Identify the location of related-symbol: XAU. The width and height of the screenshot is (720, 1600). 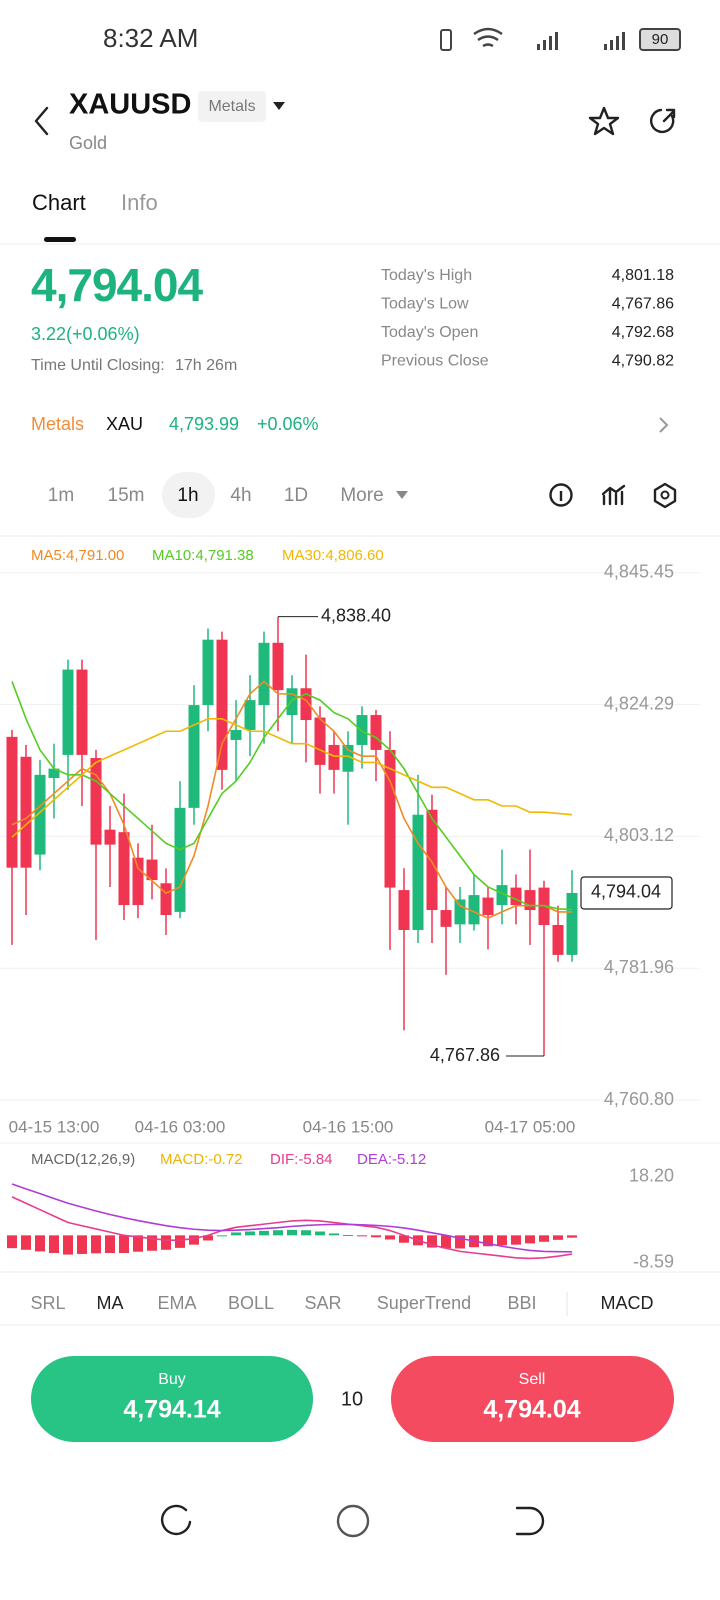
(124, 424).